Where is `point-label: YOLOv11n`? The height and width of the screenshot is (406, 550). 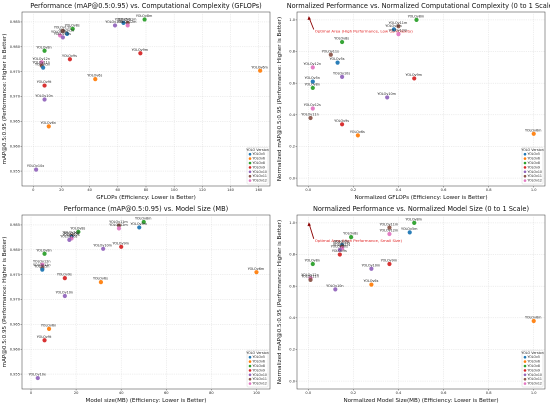 point-label: YOLOv11n is located at coordinates (40, 62).